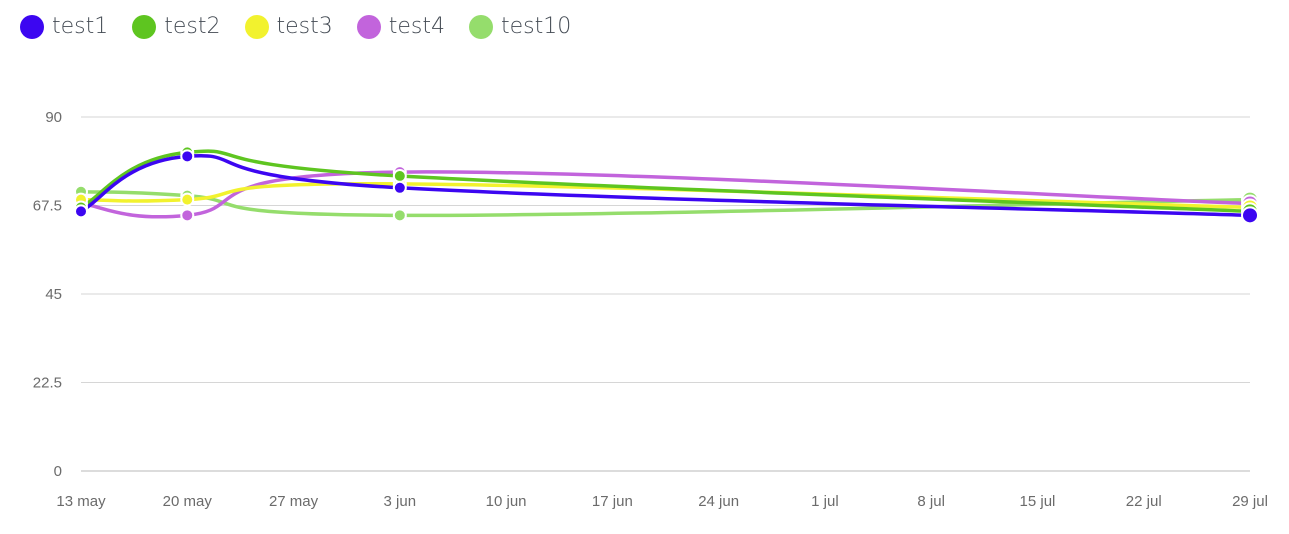  Describe the element at coordinates (81, 501) in the screenshot. I see `x-tick-label: 13 may` at that location.